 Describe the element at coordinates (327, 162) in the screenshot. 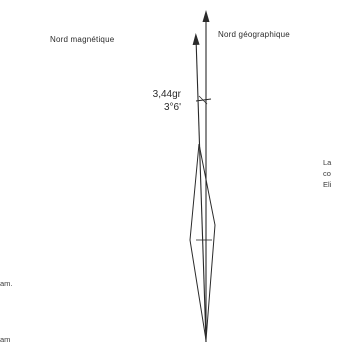

I see `right-margin-text-1: La` at that location.